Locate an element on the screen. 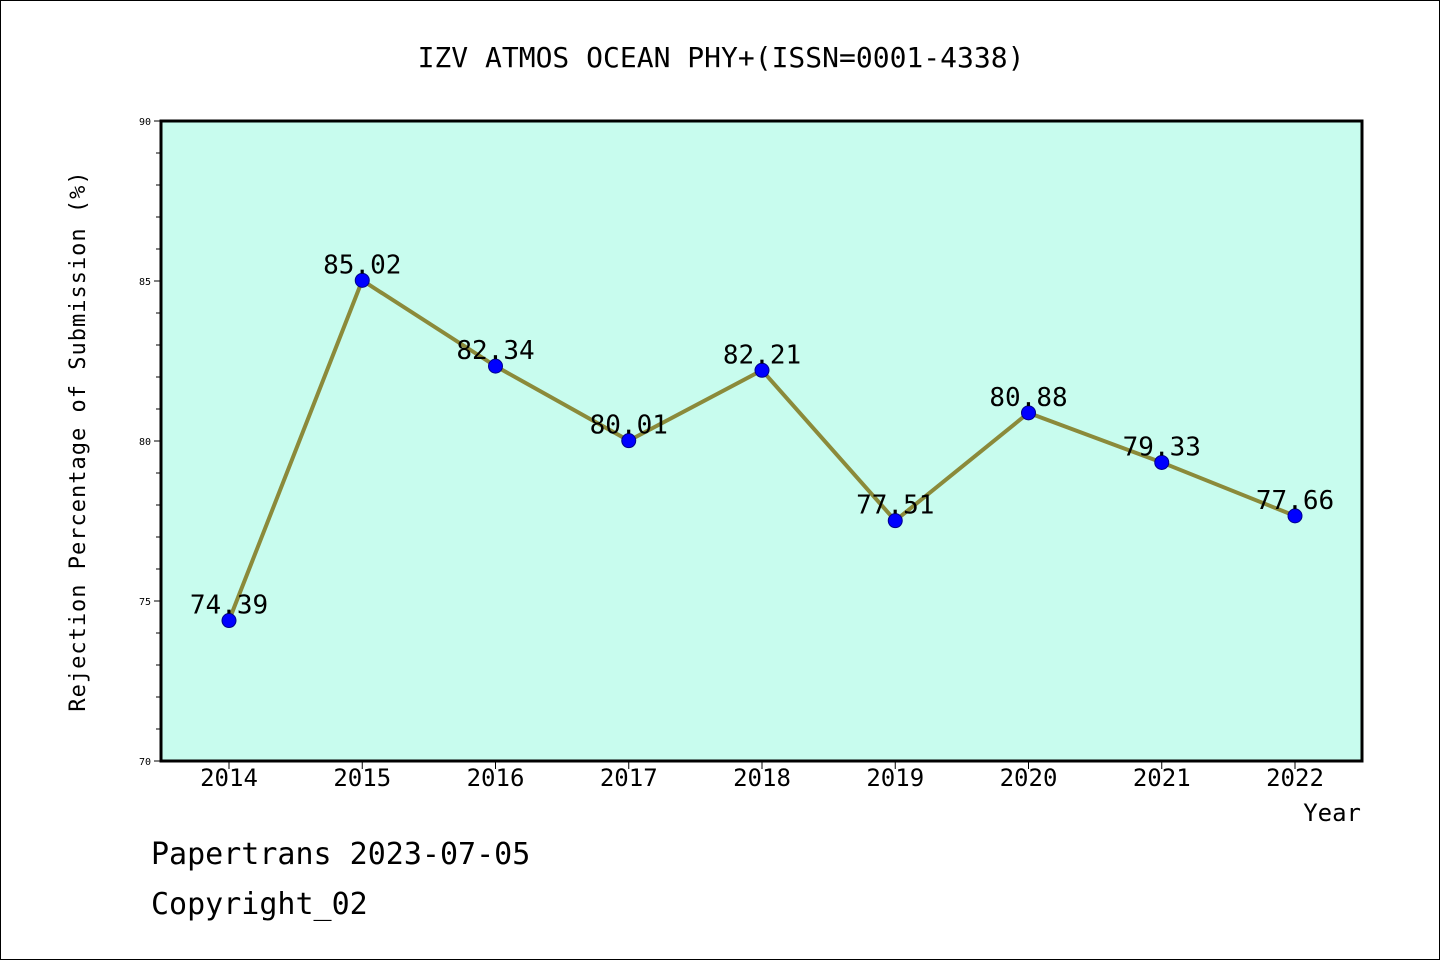  y-axis-label: Rejection Percentage of Submission (%) is located at coordinates (78, 440).